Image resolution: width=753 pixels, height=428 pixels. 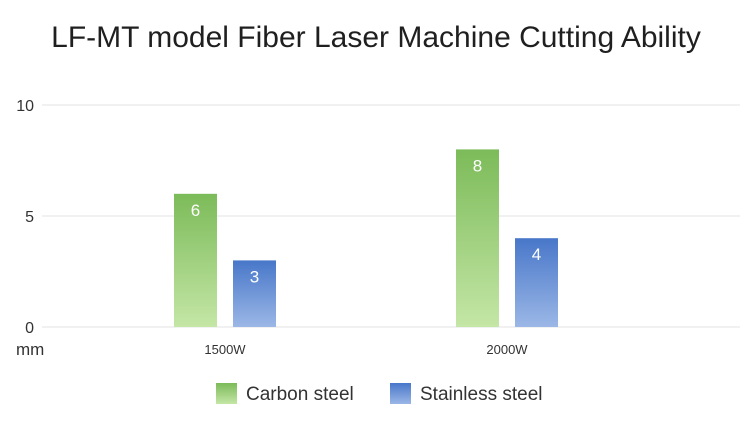 I want to click on unit-label: mm, so click(x=30, y=349).